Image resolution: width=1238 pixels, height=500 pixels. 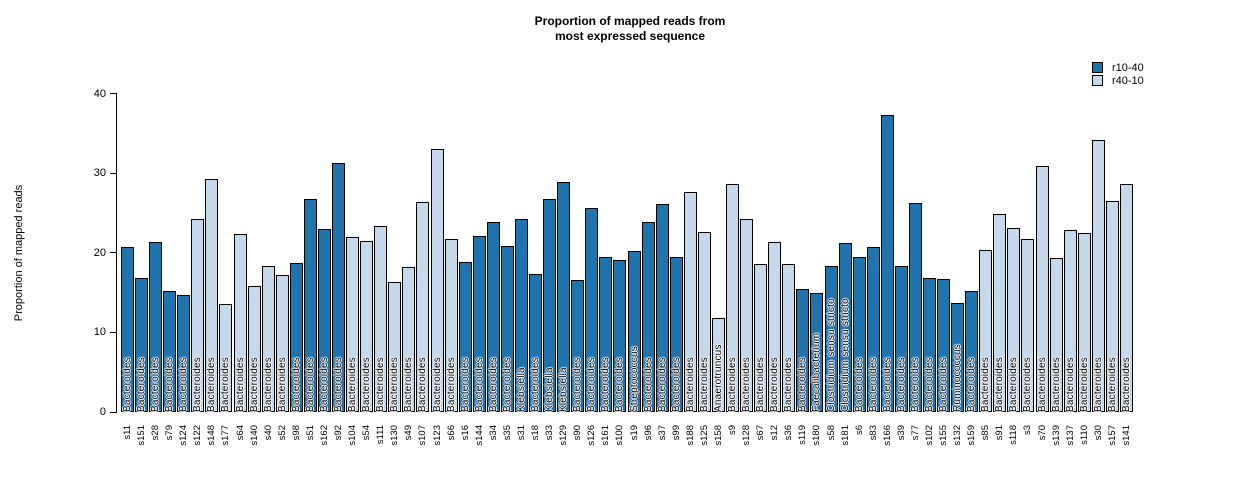 What do you see at coordinates (630, 21) in the screenshot?
I see `chart-title-line1: Proportion of mapped reads from` at bounding box center [630, 21].